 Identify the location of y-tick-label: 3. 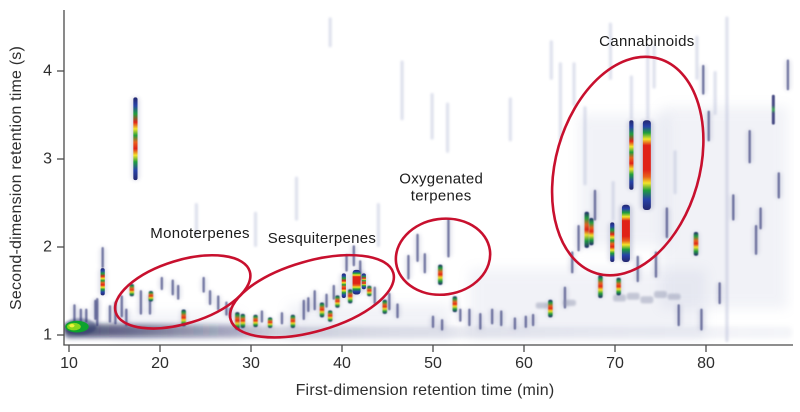
(47, 159).